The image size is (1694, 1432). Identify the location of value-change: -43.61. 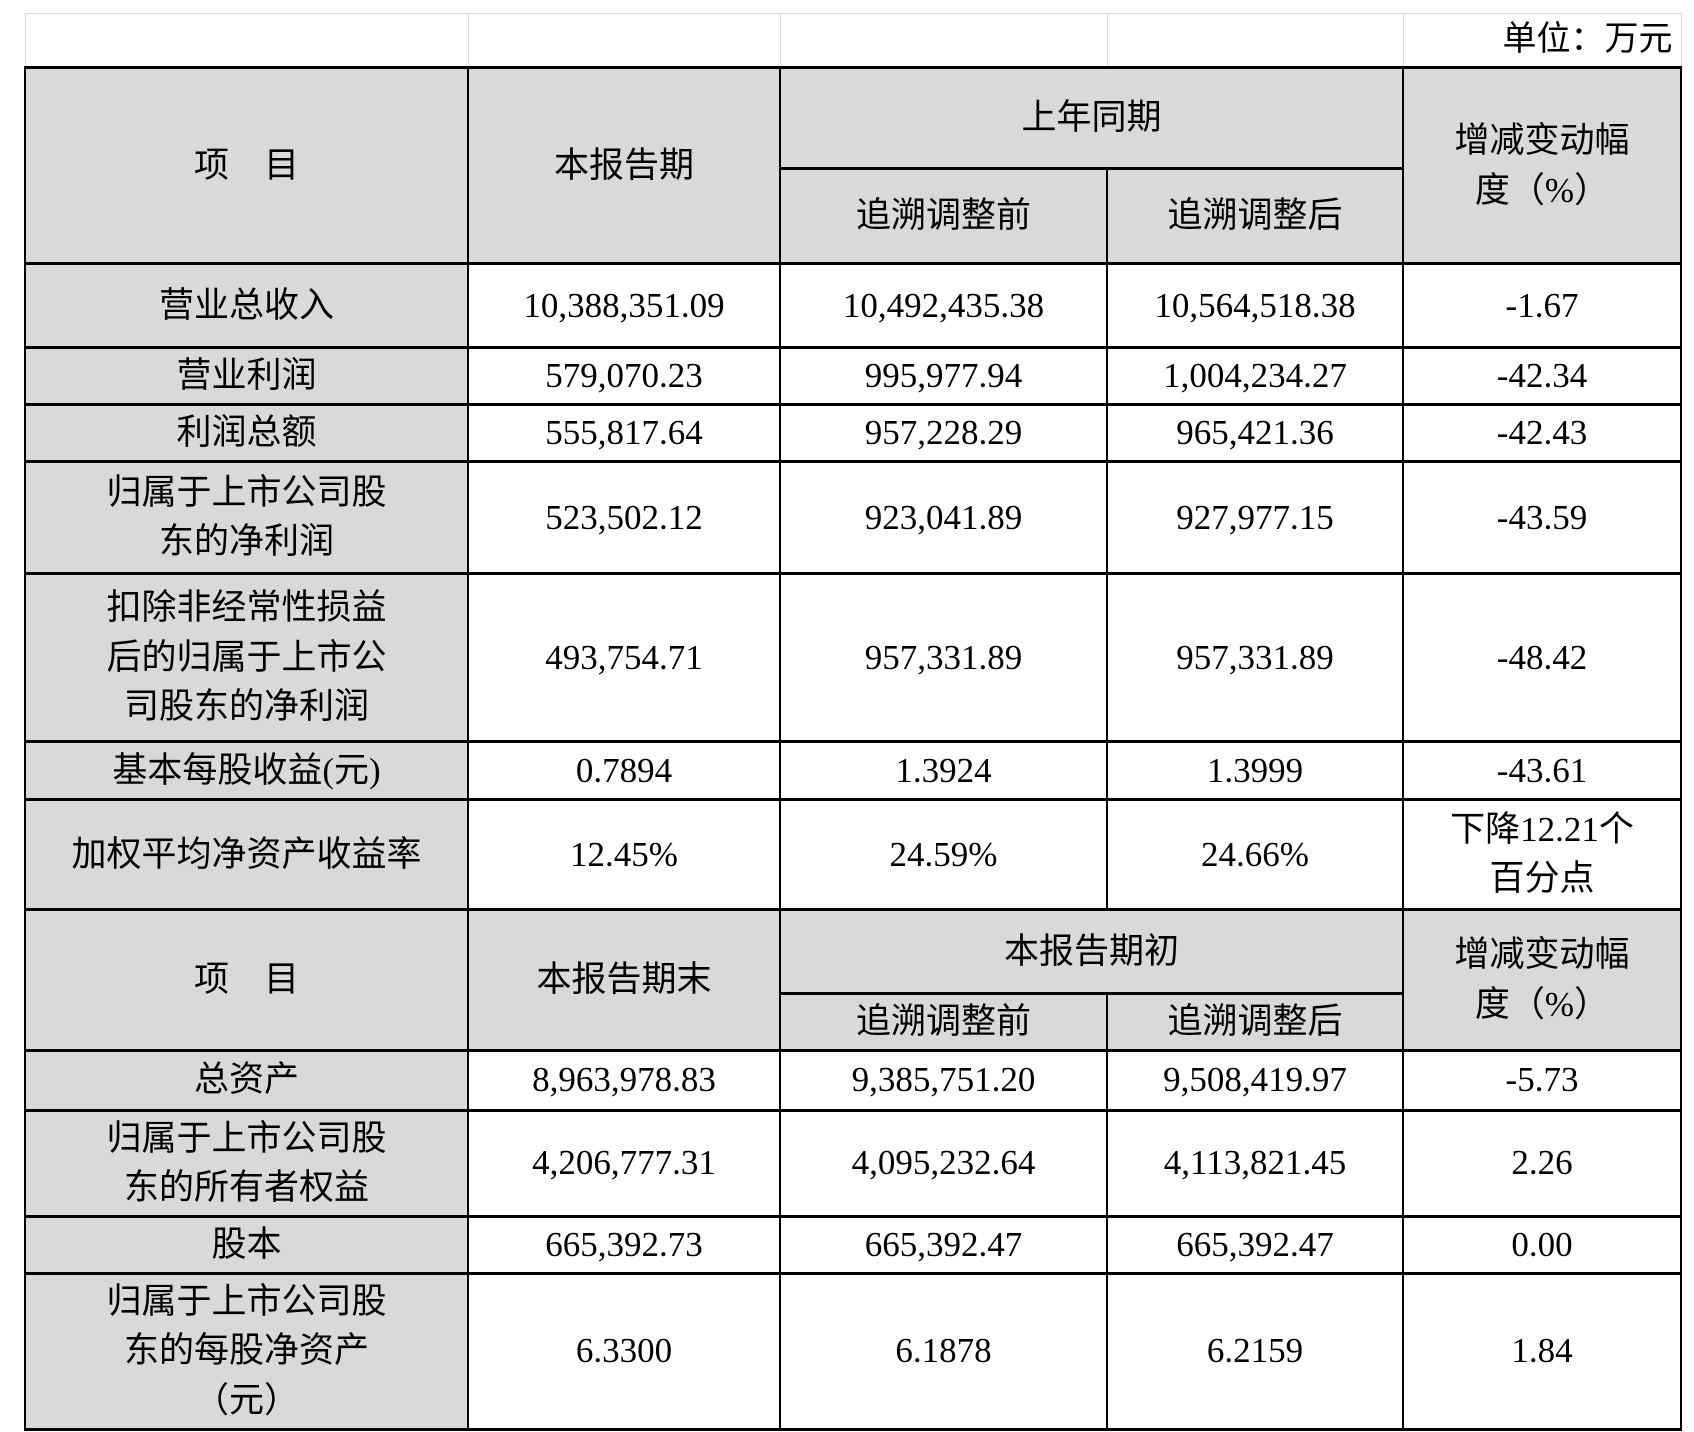
(1542, 770).